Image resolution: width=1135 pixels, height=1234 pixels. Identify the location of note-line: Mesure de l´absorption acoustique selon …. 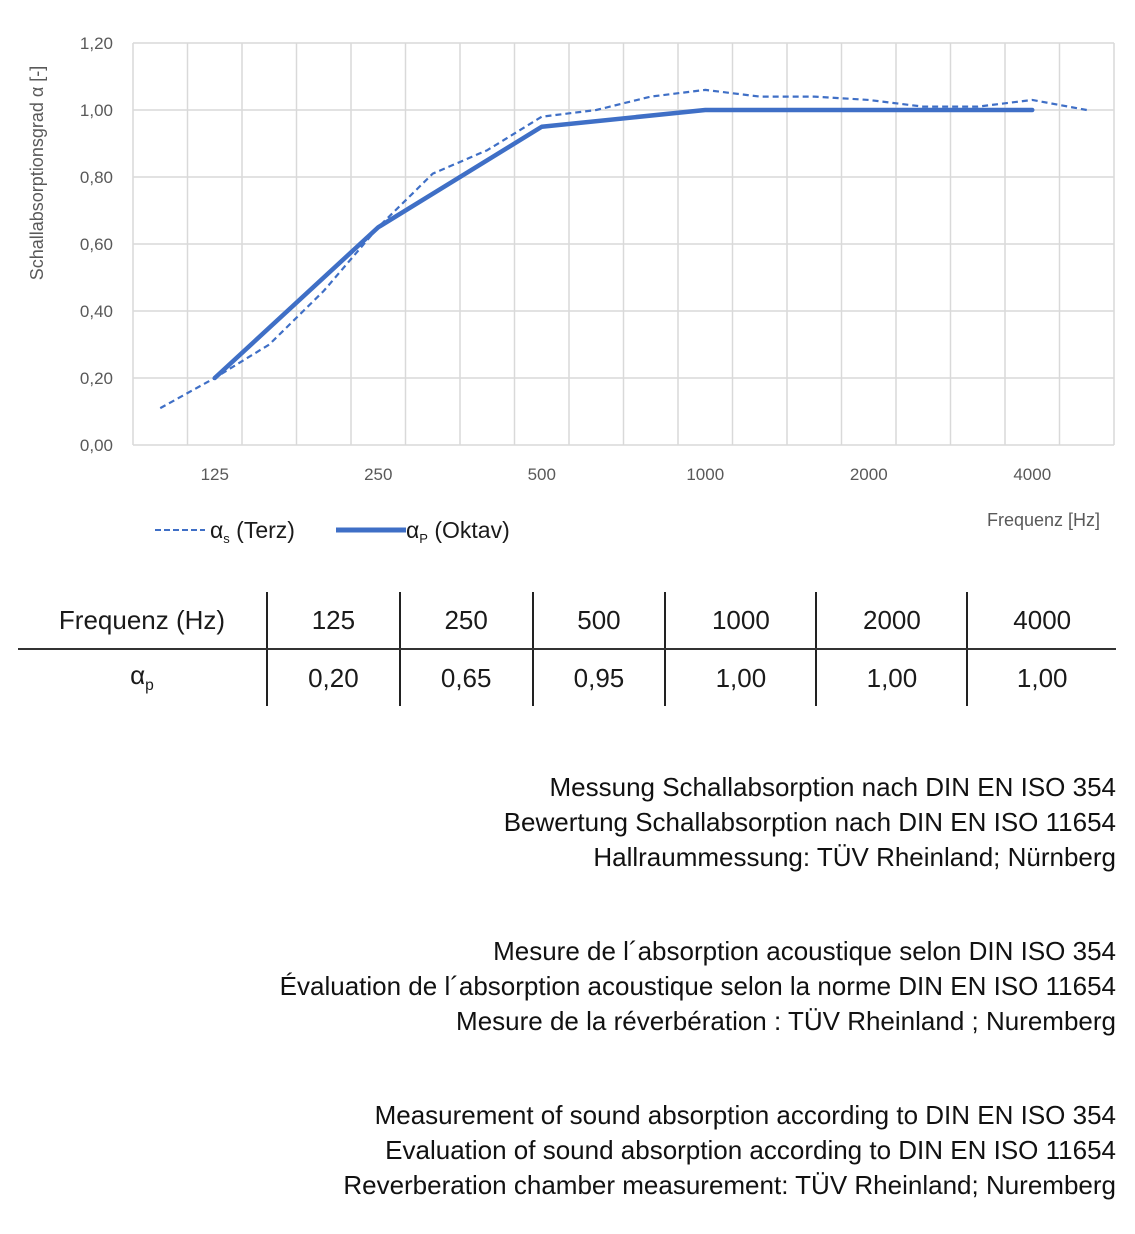
(804, 951).